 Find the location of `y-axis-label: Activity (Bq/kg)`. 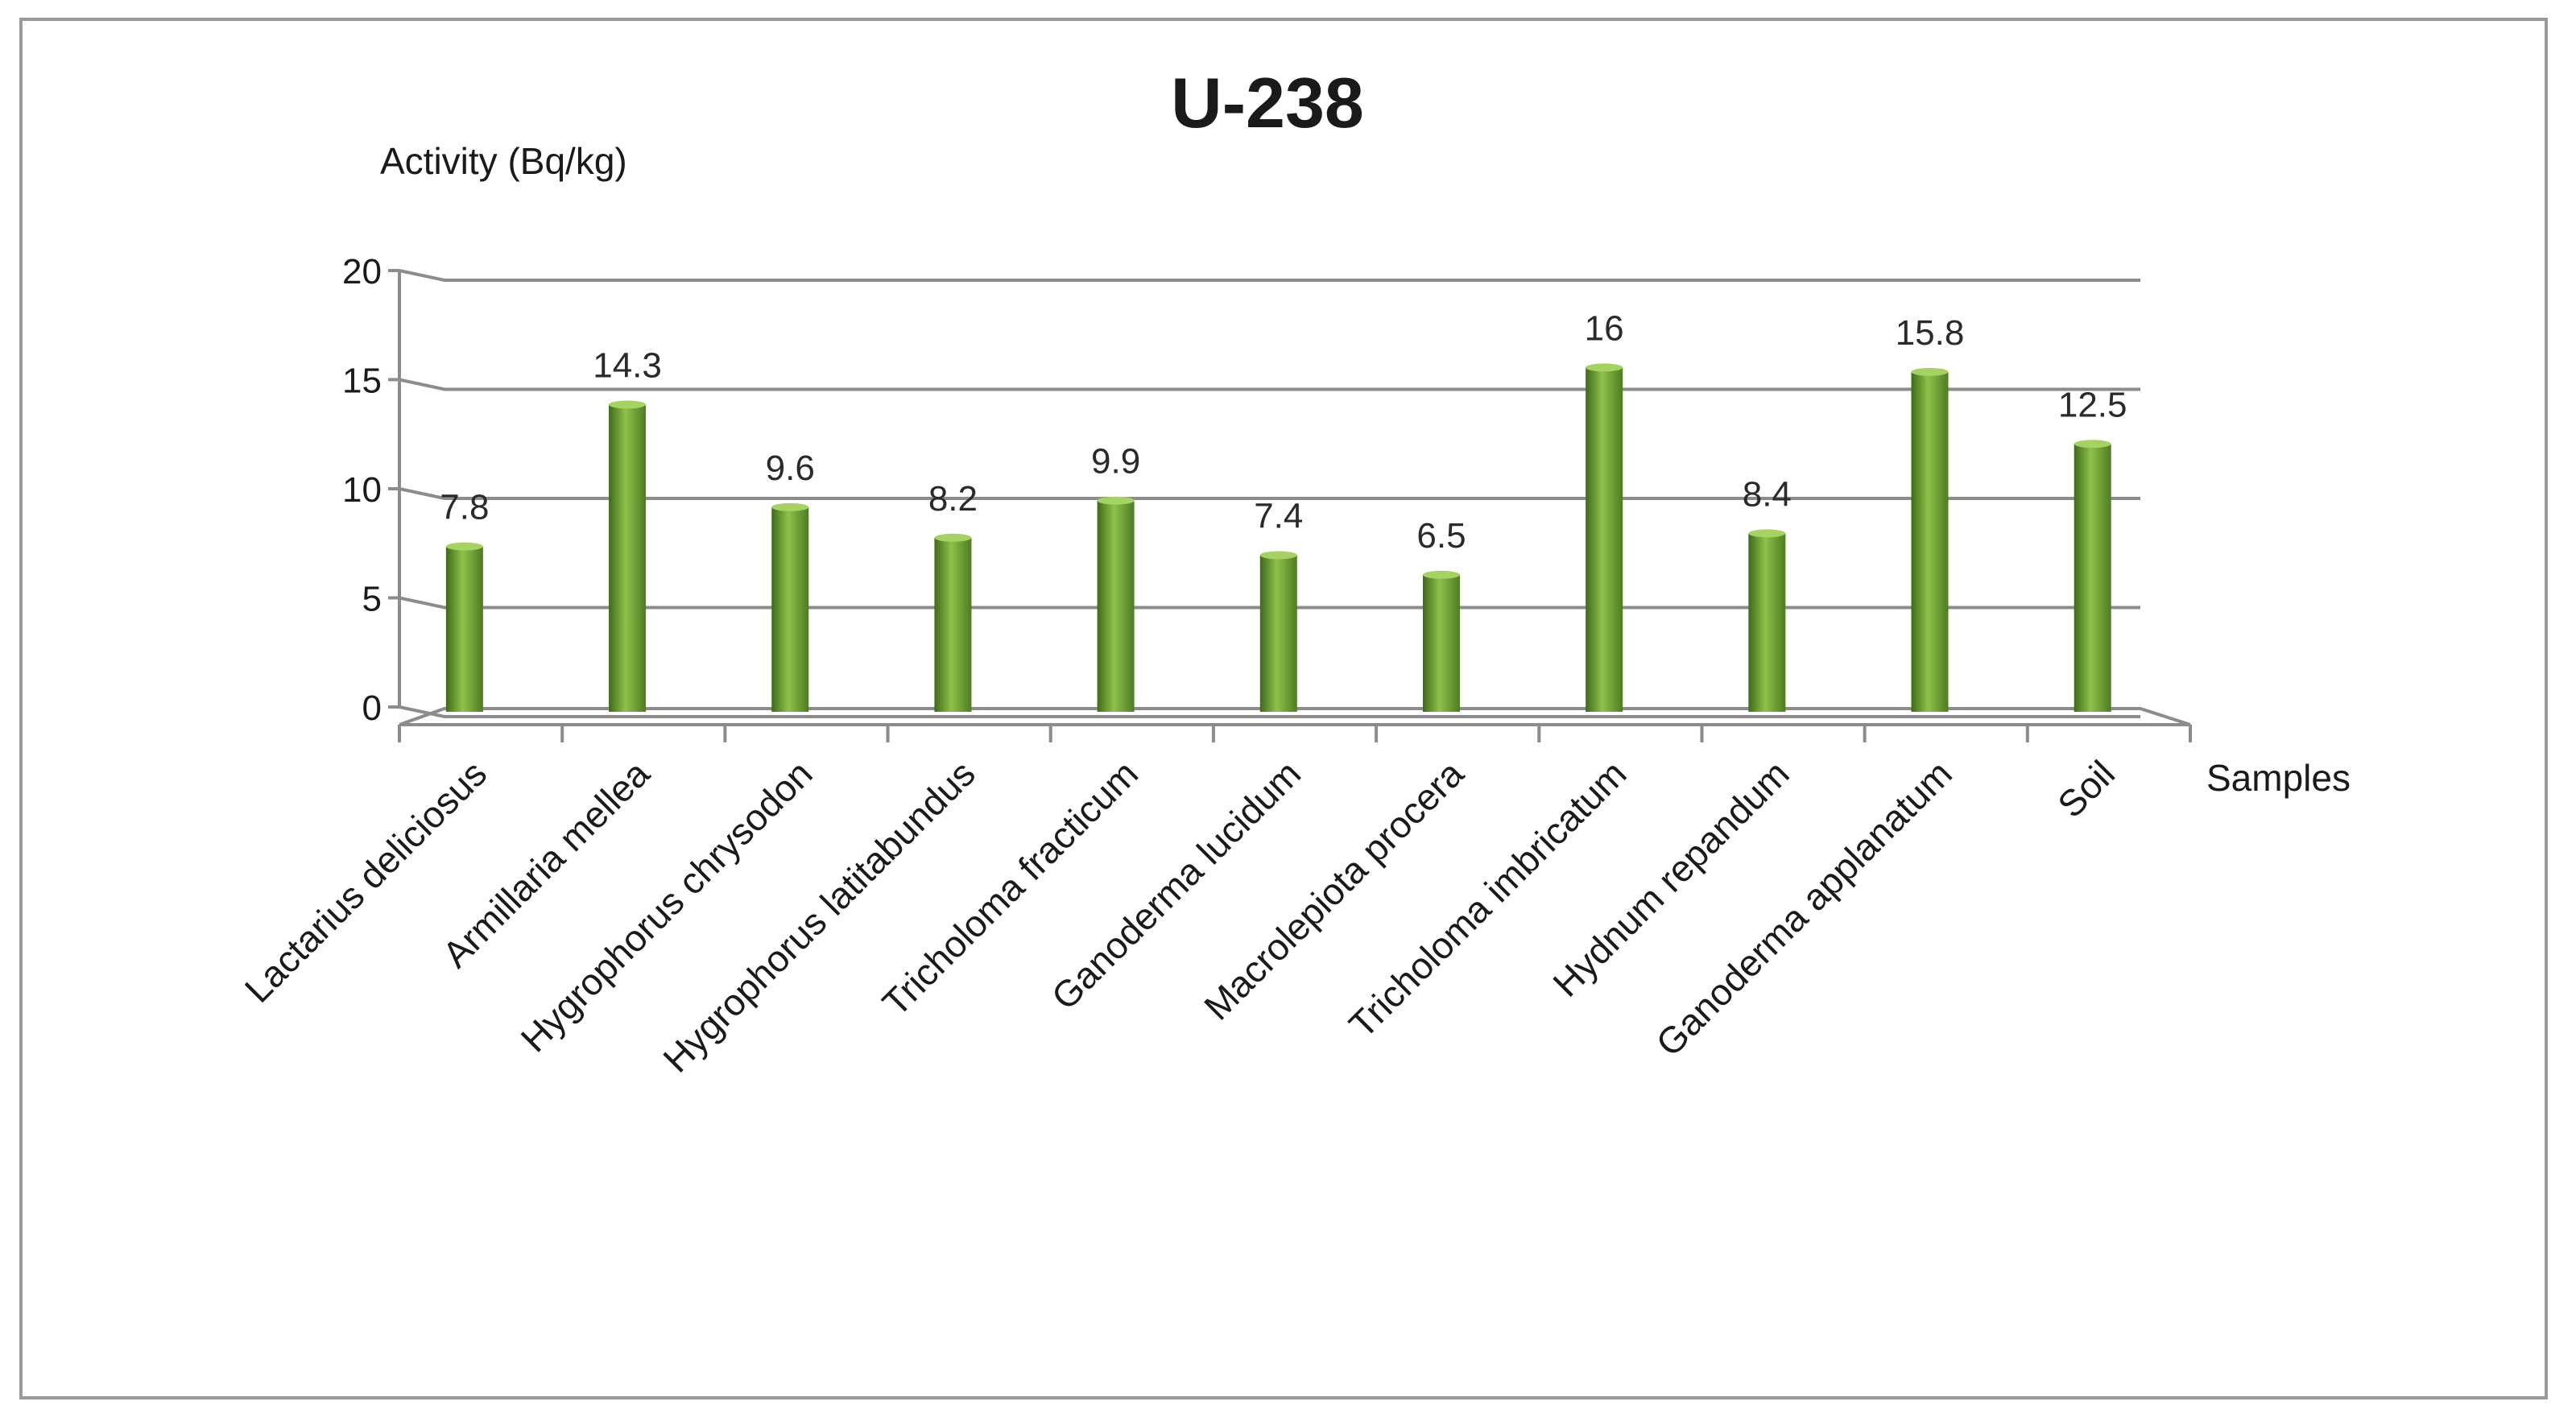

y-axis-label: Activity (Bq/kg) is located at coordinates (504, 161).